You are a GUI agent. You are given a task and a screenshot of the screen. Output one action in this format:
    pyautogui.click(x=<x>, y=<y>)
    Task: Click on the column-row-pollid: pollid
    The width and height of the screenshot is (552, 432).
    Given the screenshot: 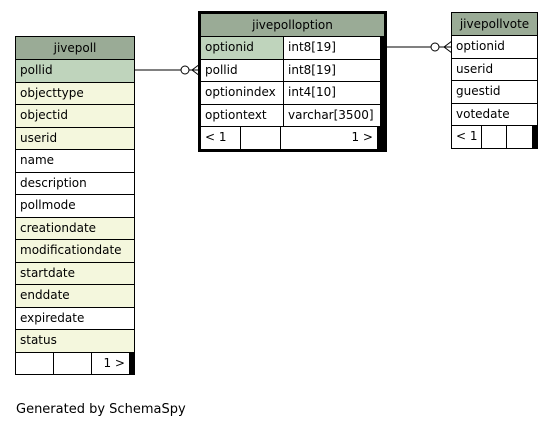 What is the action you would take?
    pyautogui.click(x=75, y=71)
    